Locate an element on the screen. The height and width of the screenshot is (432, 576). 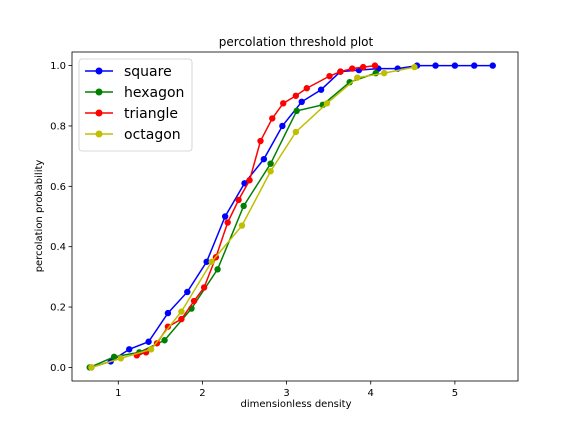
y-axis-label: percolation probability is located at coordinates (39, 216).